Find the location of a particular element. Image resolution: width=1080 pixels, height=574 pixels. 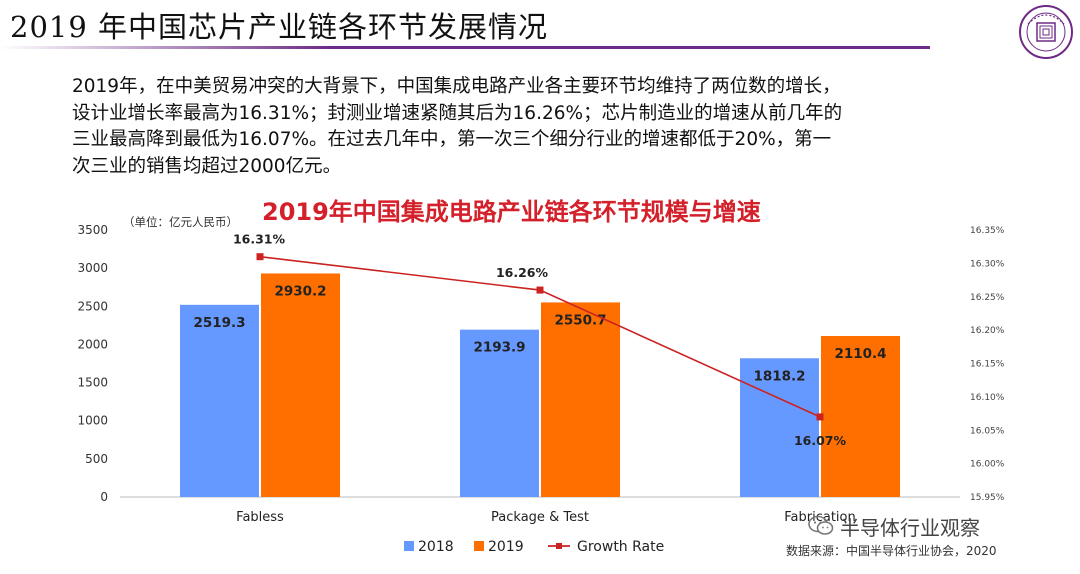

title-underline-gradient is located at coordinates (165, 47).